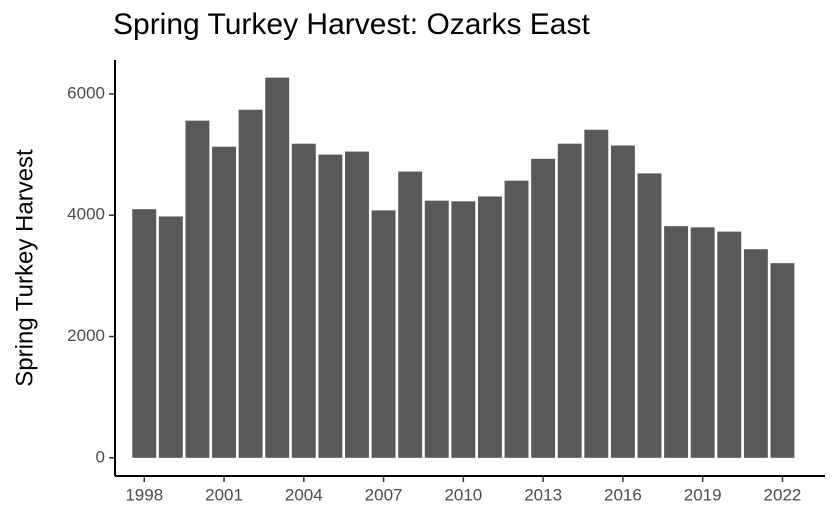 The image size is (832, 514). I want to click on y-axis-label: Spring Turkey Harvest, so click(24, 268).